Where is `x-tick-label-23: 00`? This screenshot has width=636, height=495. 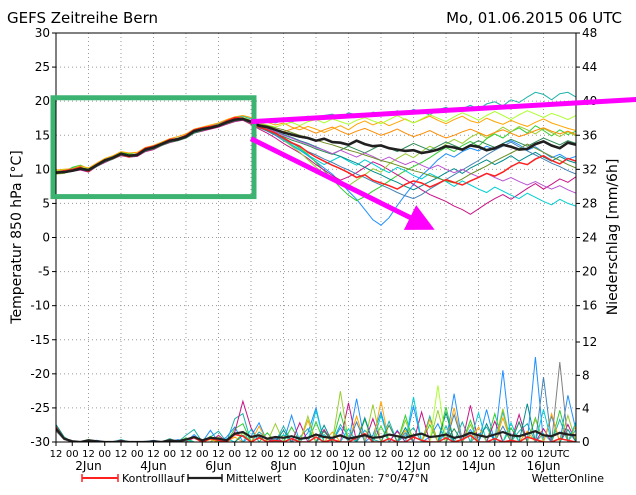 x-tick-label-23: 00 is located at coordinates (429, 454).